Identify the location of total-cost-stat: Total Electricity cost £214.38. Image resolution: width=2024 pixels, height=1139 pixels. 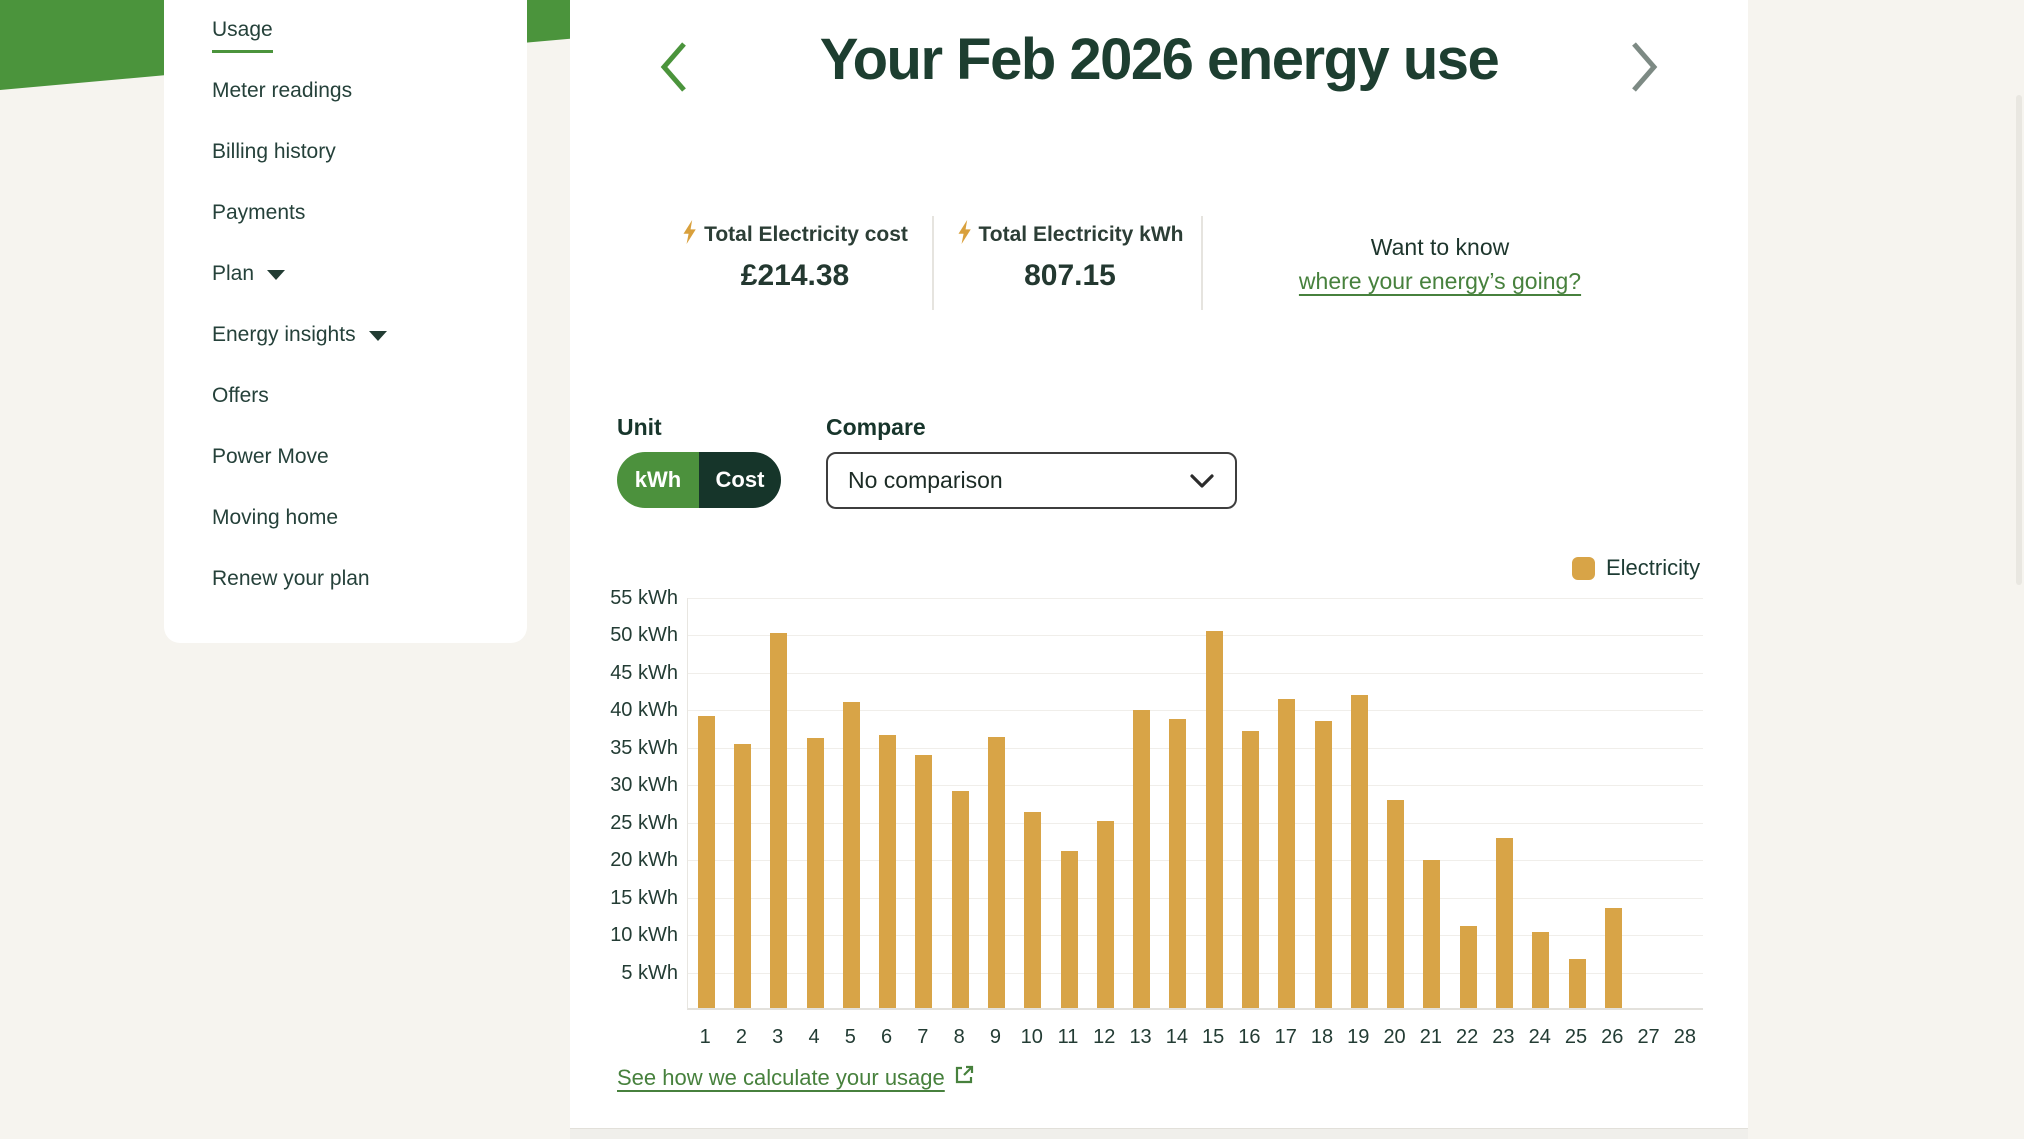
(795, 256).